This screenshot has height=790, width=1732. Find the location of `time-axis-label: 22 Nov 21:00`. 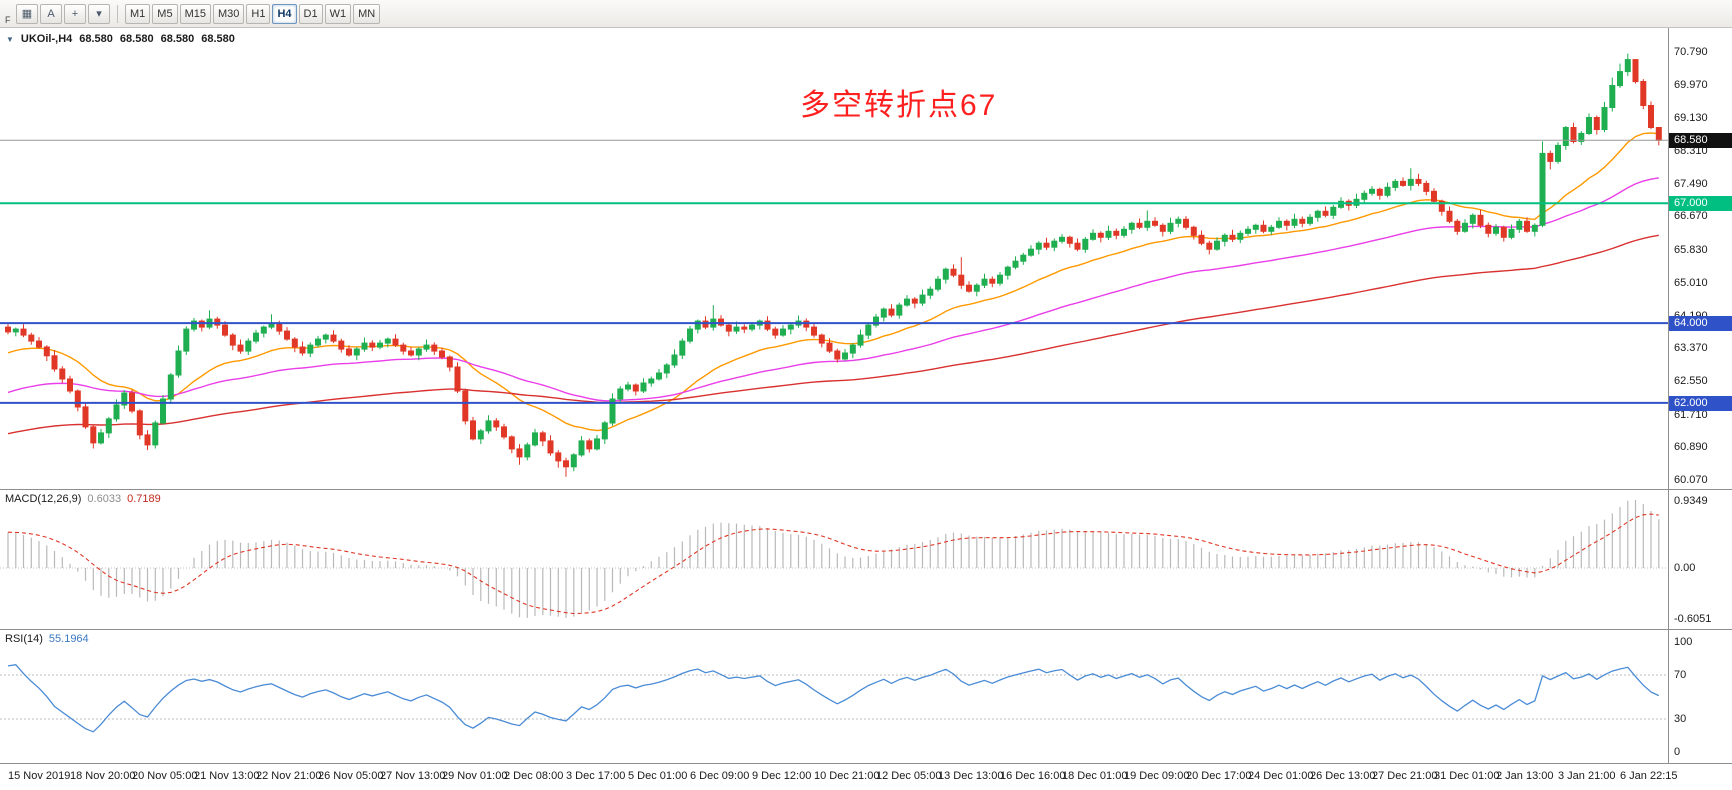

time-axis-label: 22 Nov 21:00 is located at coordinates (289, 776).